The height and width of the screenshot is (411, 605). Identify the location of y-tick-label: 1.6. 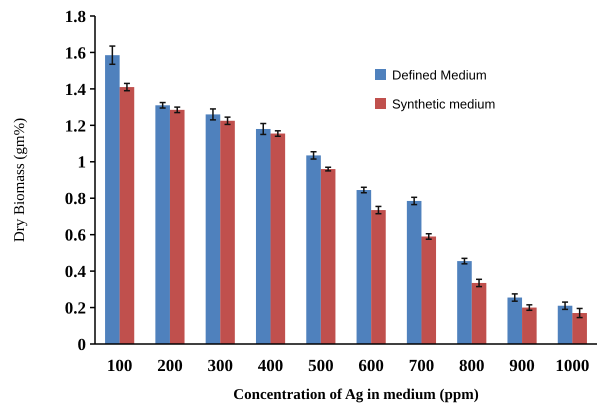
(75, 52).